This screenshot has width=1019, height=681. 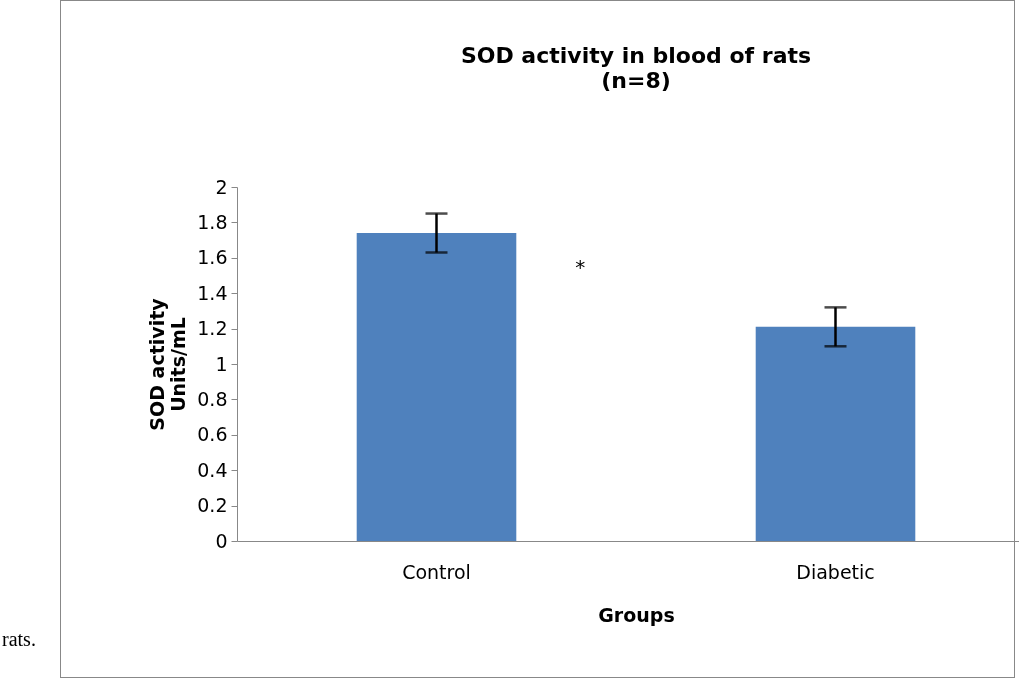 What do you see at coordinates (212, 434) in the screenshot?
I see `y-tick-label: 0.6` at bounding box center [212, 434].